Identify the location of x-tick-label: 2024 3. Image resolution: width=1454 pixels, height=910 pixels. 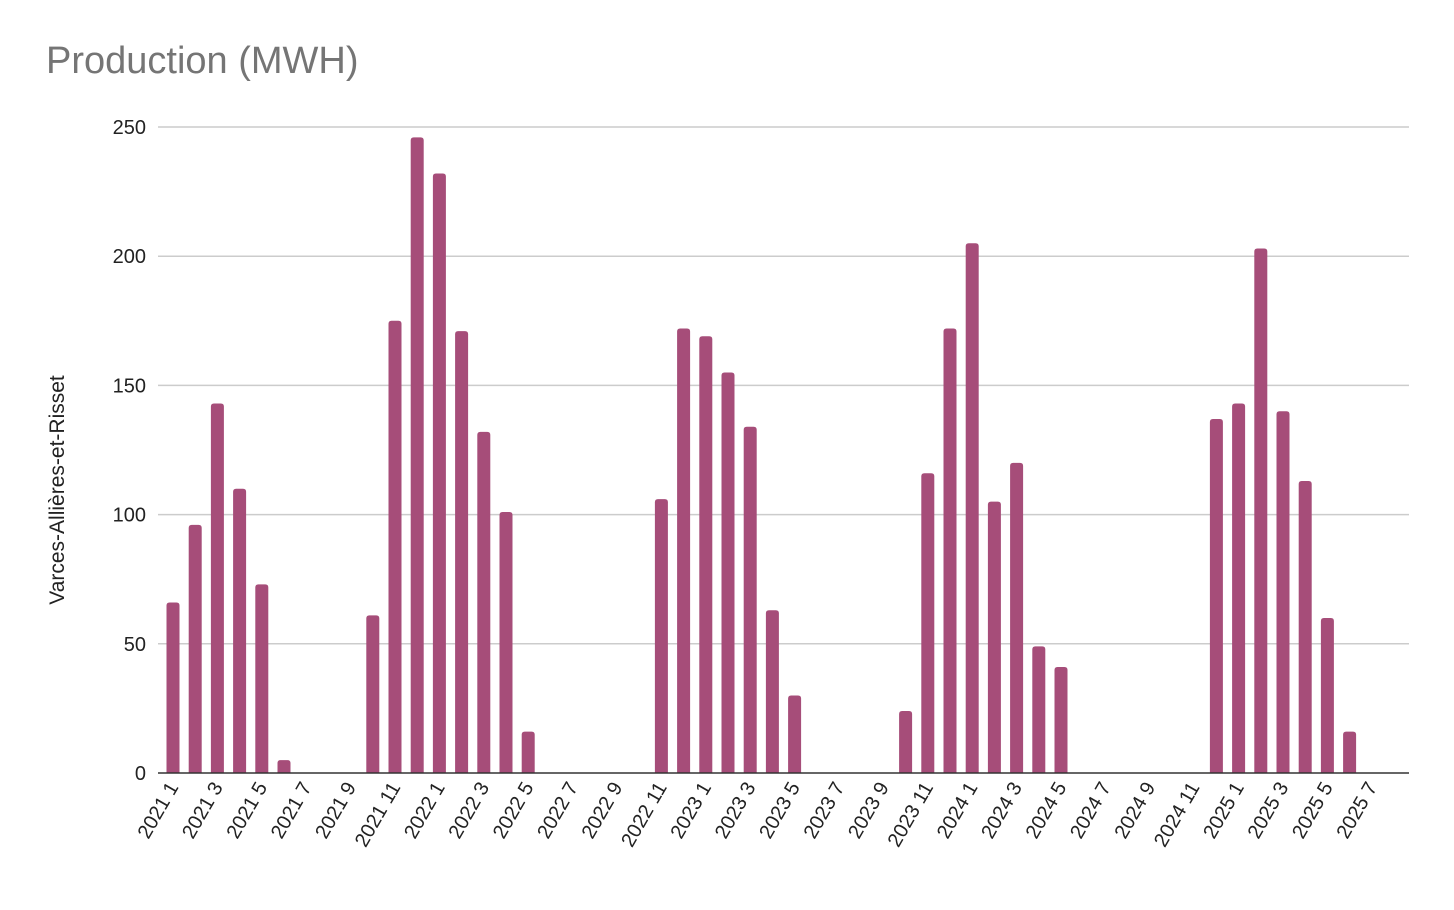
(1002, 811).